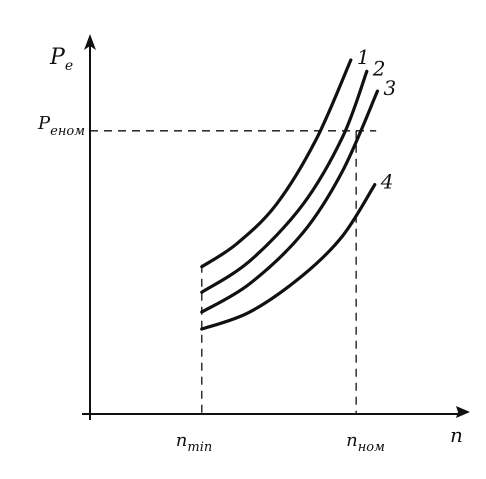 The width and height of the screenshot is (486, 479). I want to click on pe-nom-tick-label: Peном, so click(61, 126).